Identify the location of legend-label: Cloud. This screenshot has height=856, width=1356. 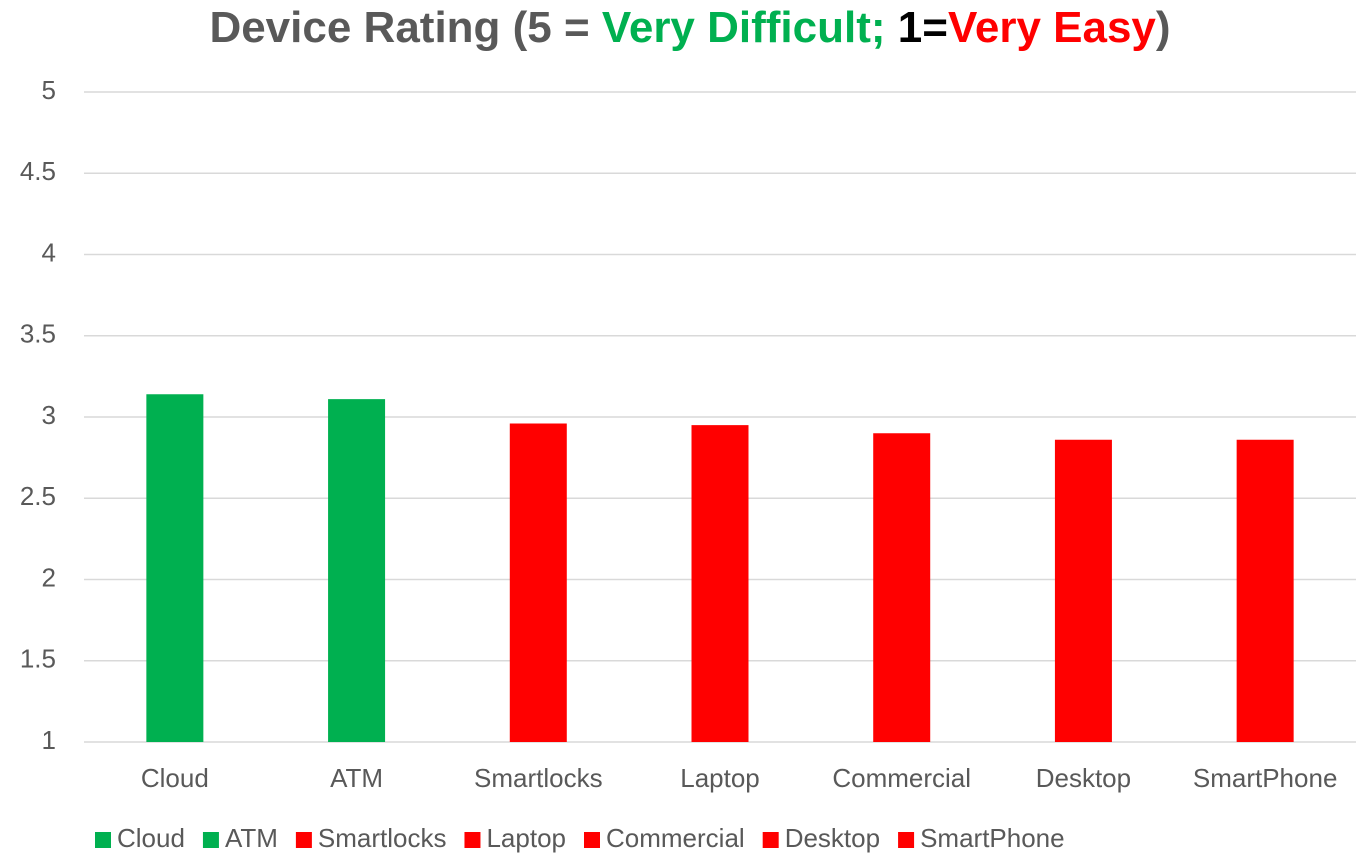
(151, 838).